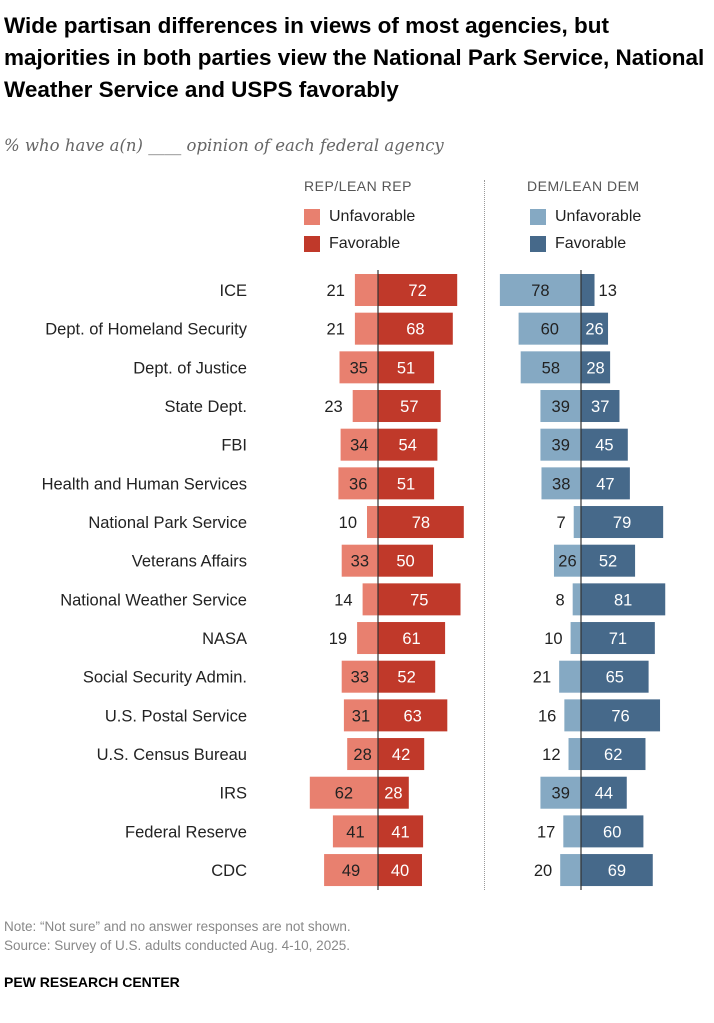  I want to click on data-label-dem-favorable: 52, so click(608, 562).